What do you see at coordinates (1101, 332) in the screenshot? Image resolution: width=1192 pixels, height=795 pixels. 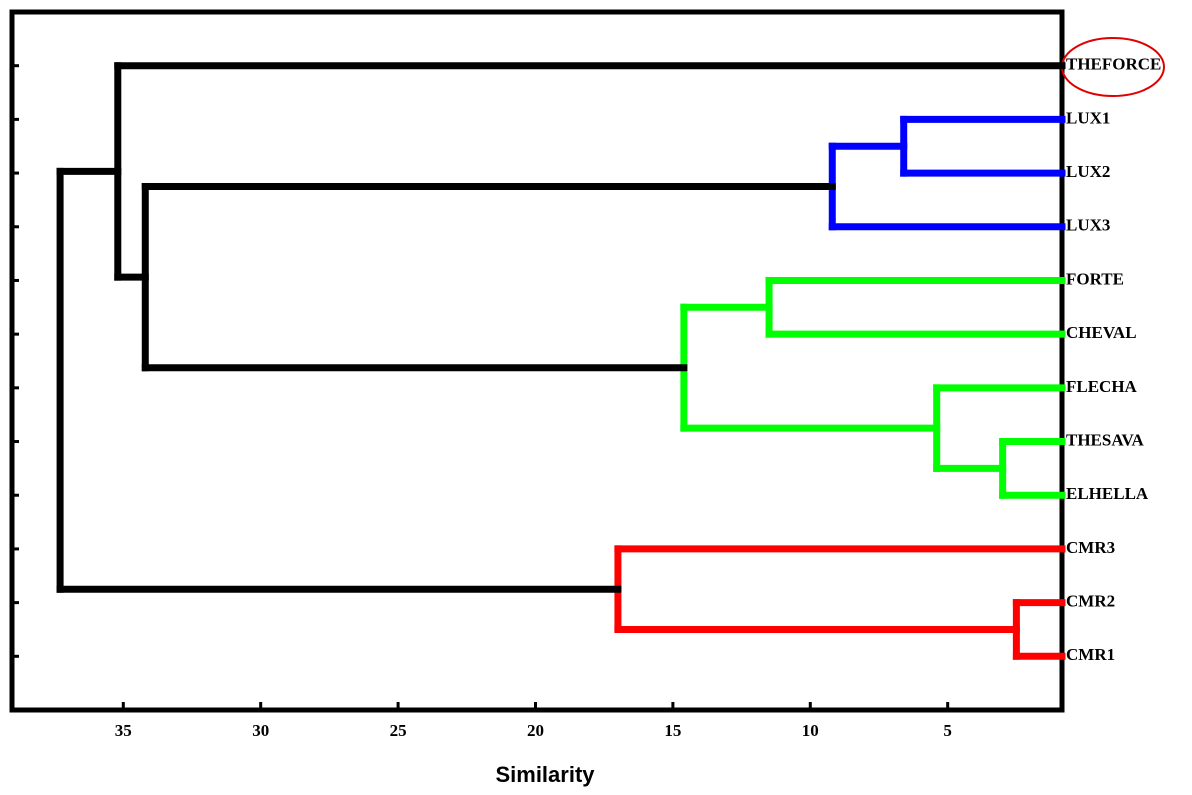 I see `leaf-label: CHEVAL` at bounding box center [1101, 332].